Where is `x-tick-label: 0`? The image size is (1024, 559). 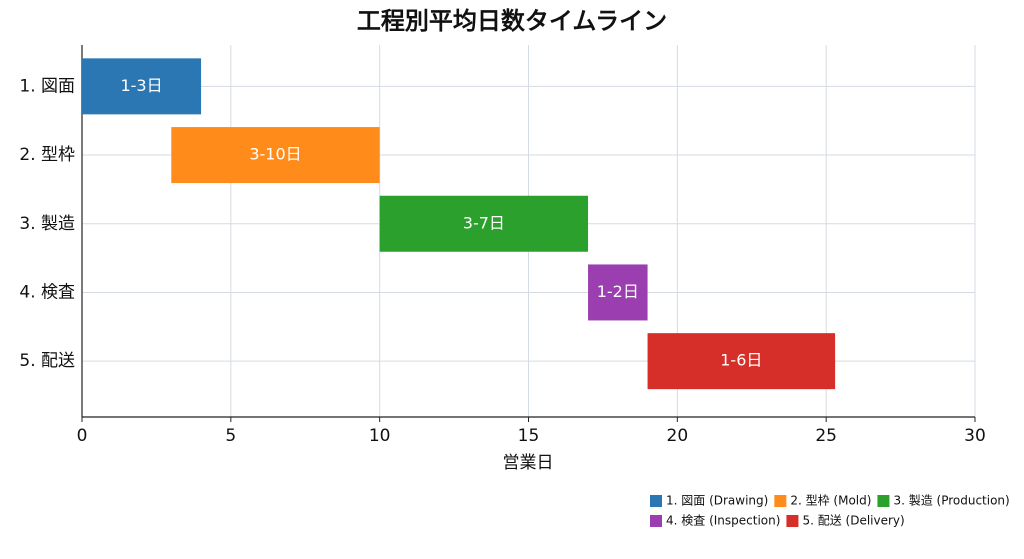
x-tick-label: 0 is located at coordinates (82, 436).